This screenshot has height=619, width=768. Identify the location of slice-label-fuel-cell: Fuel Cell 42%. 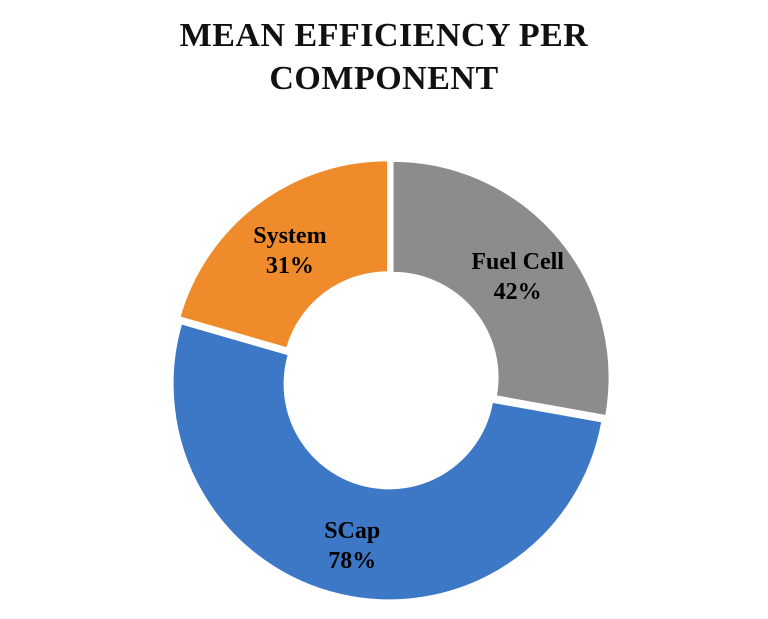
(517, 277).